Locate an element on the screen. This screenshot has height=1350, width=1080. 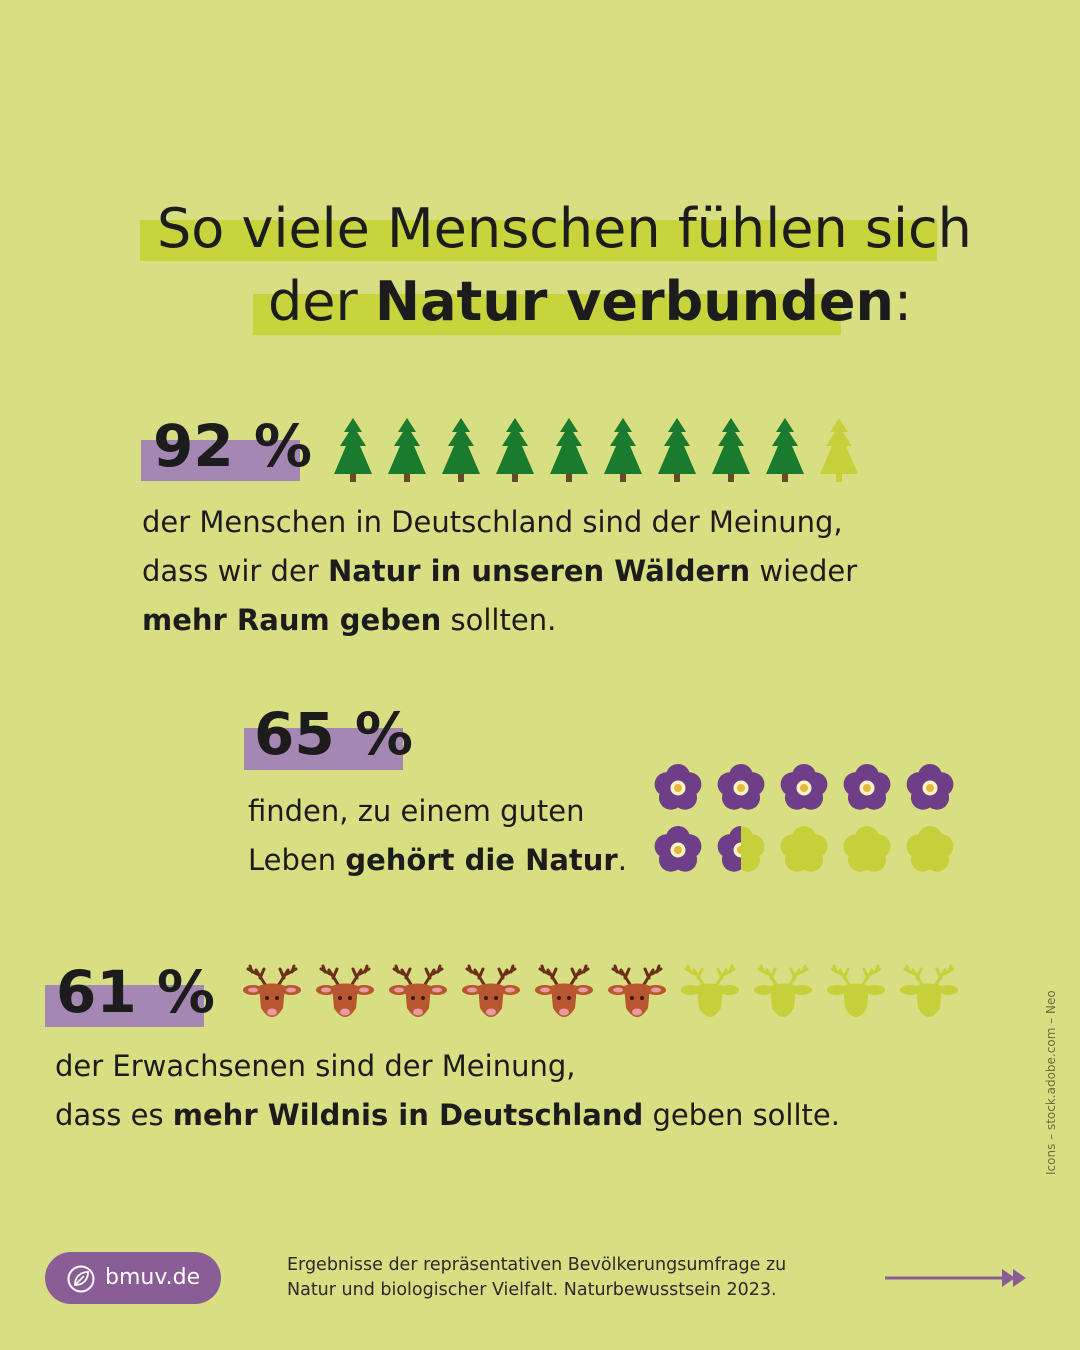
icon-credit: Icons – stock.adobe.com – Neo is located at coordinates (1051, 1082).